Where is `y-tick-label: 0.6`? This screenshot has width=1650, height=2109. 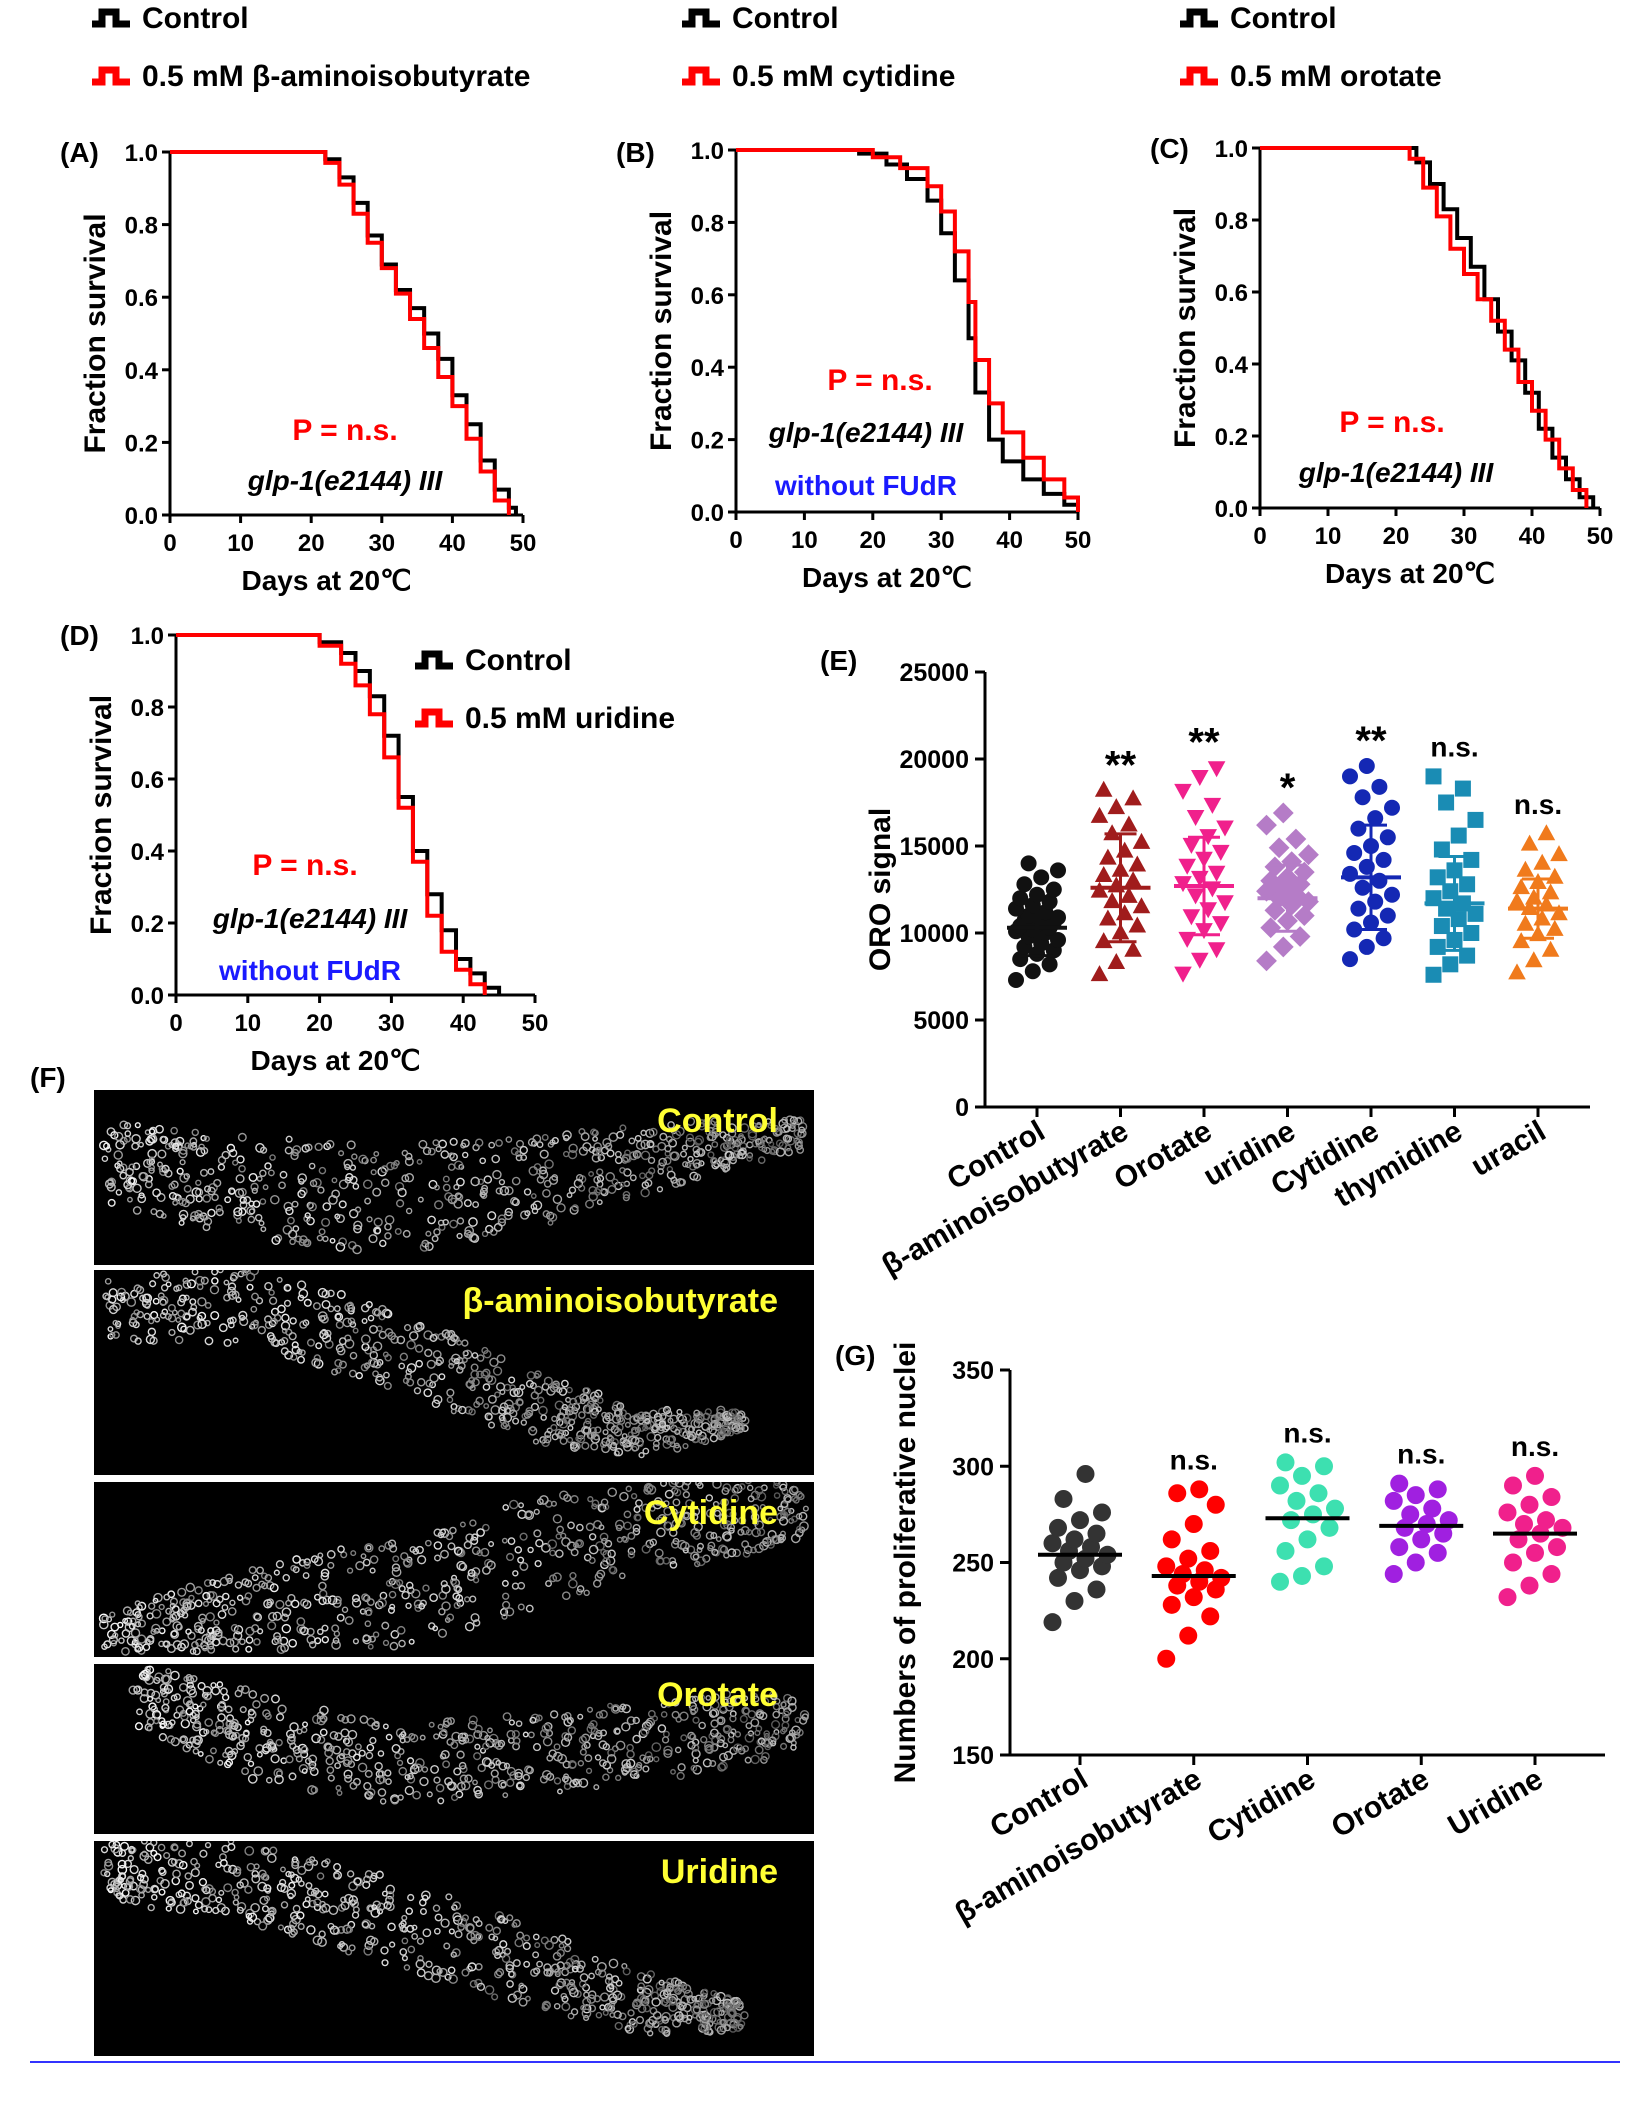
y-tick-label: 0.6 is located at coordinates (1231, 293).